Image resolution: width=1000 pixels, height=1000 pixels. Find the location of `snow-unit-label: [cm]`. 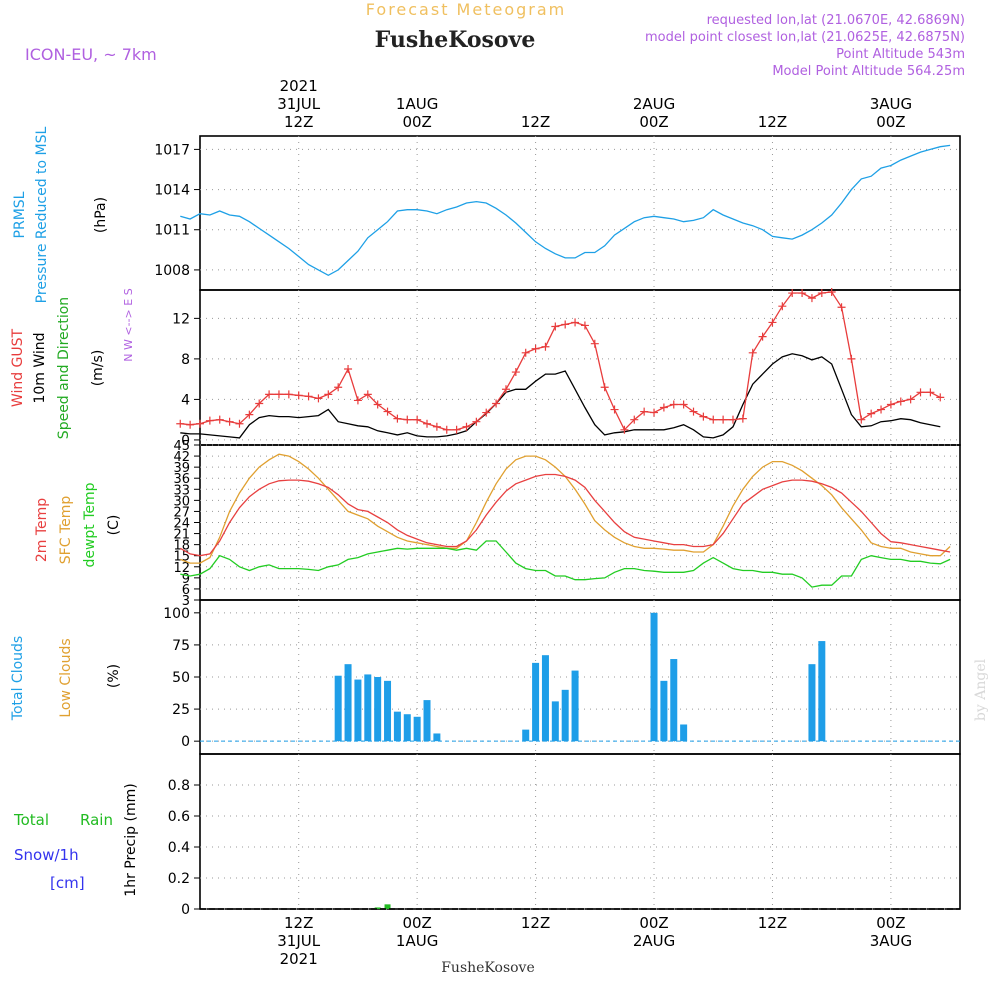

snow-unit-label: [cm] is located at coordinates (67, 883).